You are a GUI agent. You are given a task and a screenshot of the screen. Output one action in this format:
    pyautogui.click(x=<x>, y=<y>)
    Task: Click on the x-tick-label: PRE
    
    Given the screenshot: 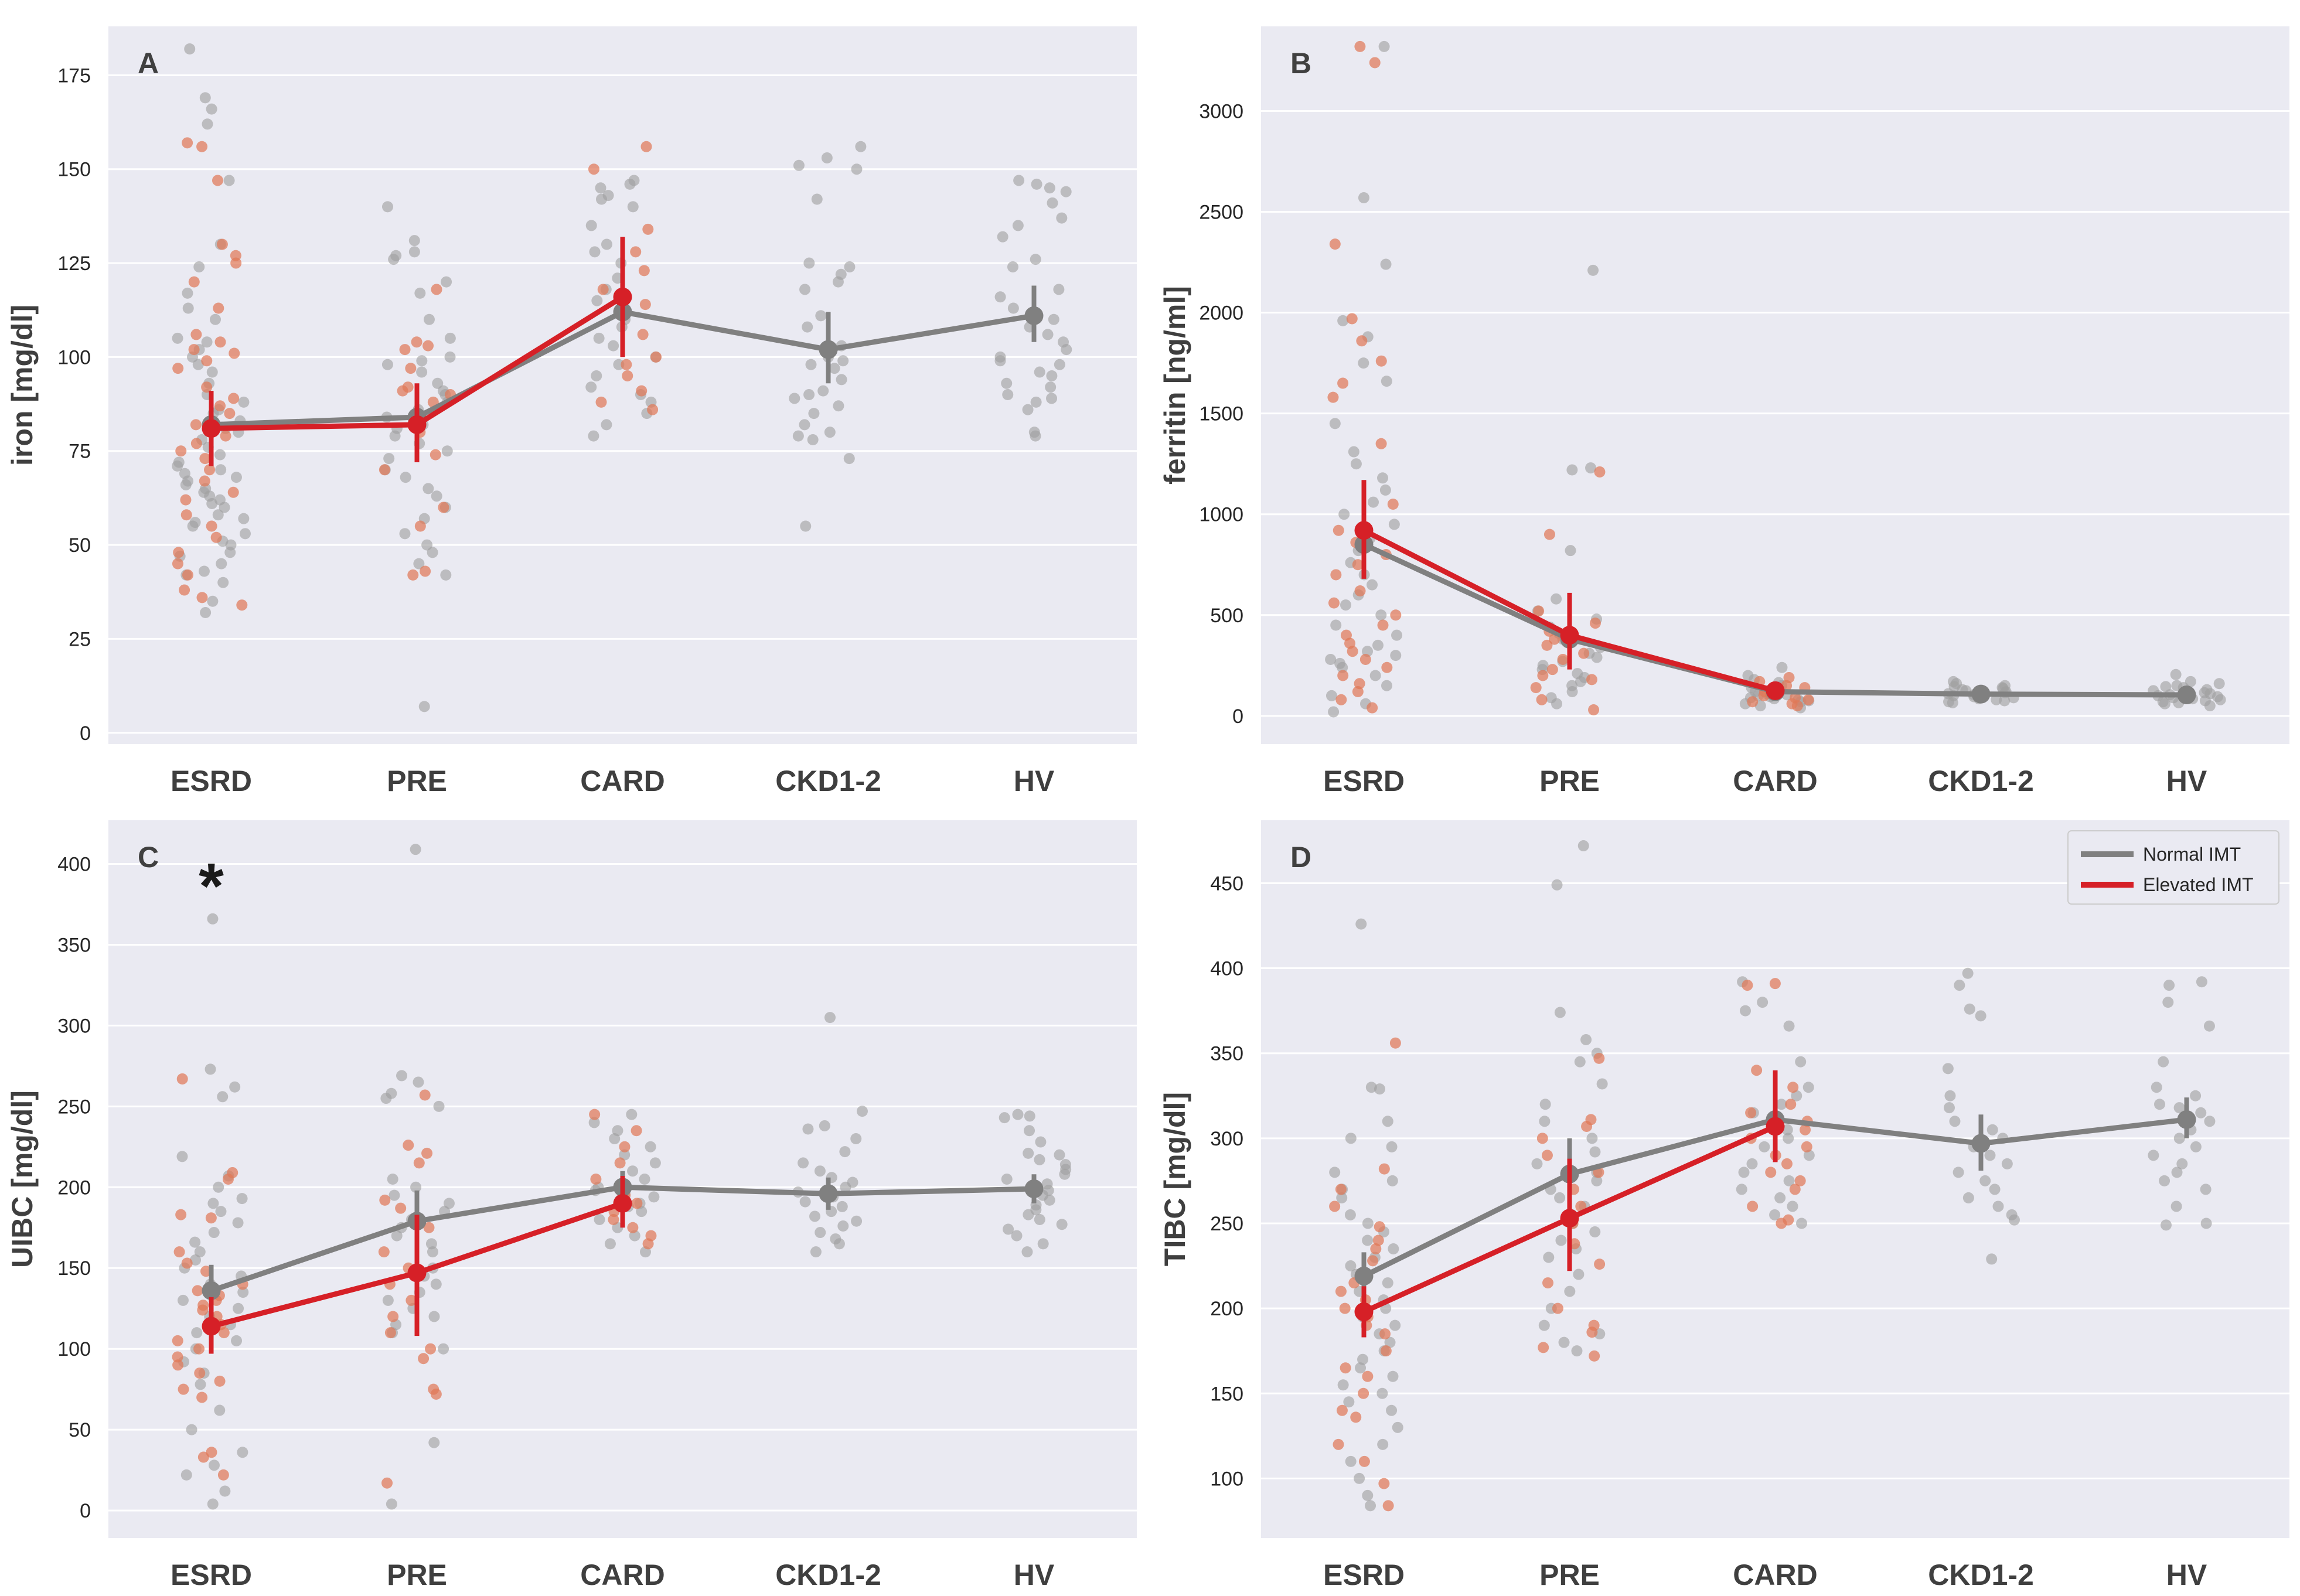 What is the action you would take?
    pyautogui.click(x=417, y=781)
    